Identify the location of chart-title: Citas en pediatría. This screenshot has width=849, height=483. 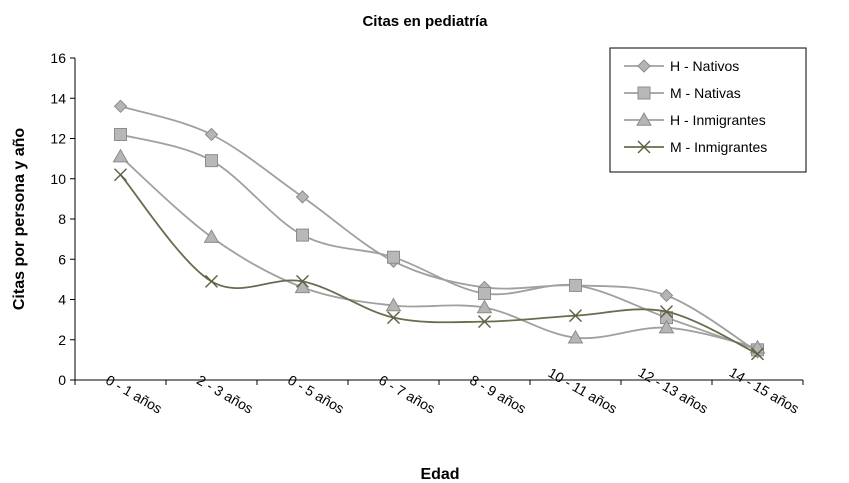
(425, 21).